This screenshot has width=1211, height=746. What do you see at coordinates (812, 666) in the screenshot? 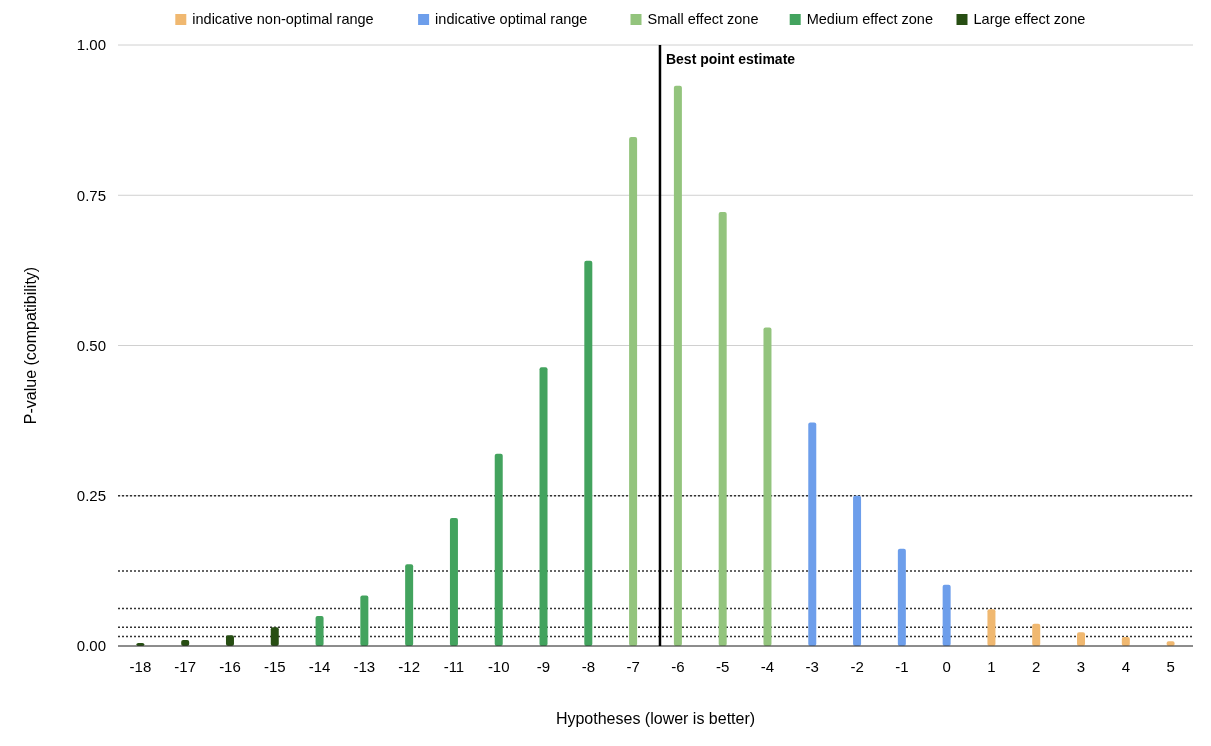
I see `x-tick-label: -3` at bounding box center [812, 666].